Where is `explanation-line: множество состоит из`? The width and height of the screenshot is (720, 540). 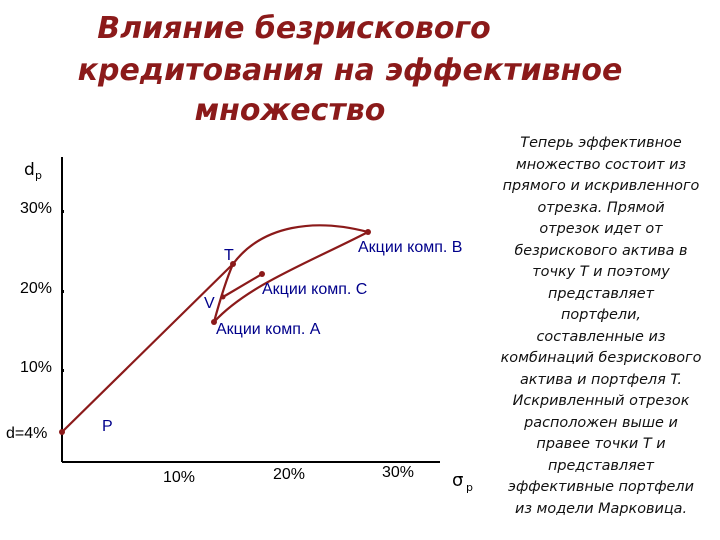 explanation-line: множество состоит из is located at coordinates (601, 164).